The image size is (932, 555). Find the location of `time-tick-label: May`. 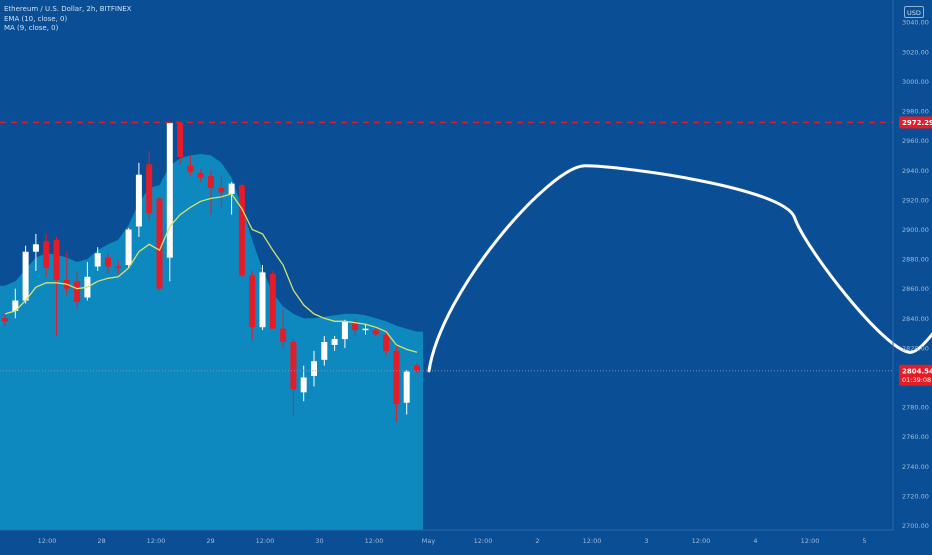

time-tick-label: May is located at coordinates (429, 541).